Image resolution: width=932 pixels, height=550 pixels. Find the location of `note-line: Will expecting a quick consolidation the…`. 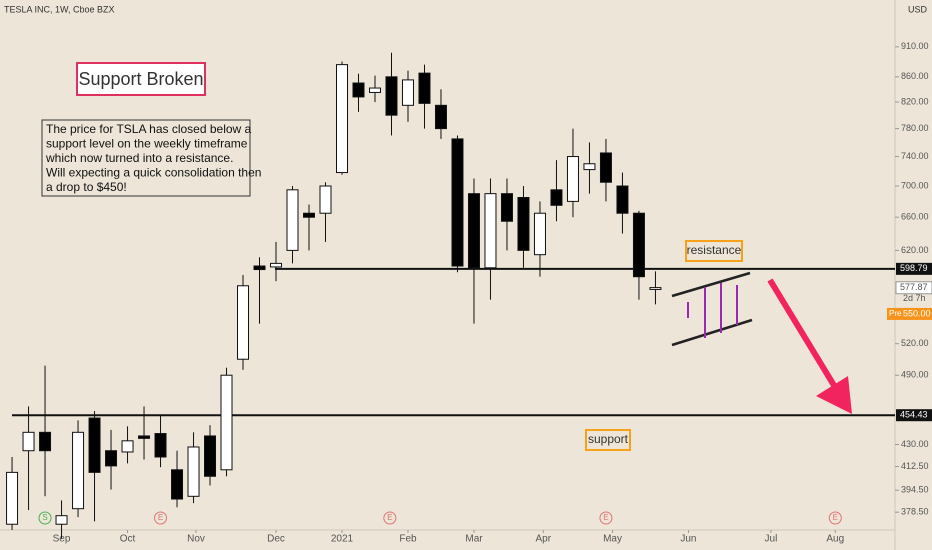

note-line: Will expecting a quick consolidation the… is located at coordinates (153, 173).